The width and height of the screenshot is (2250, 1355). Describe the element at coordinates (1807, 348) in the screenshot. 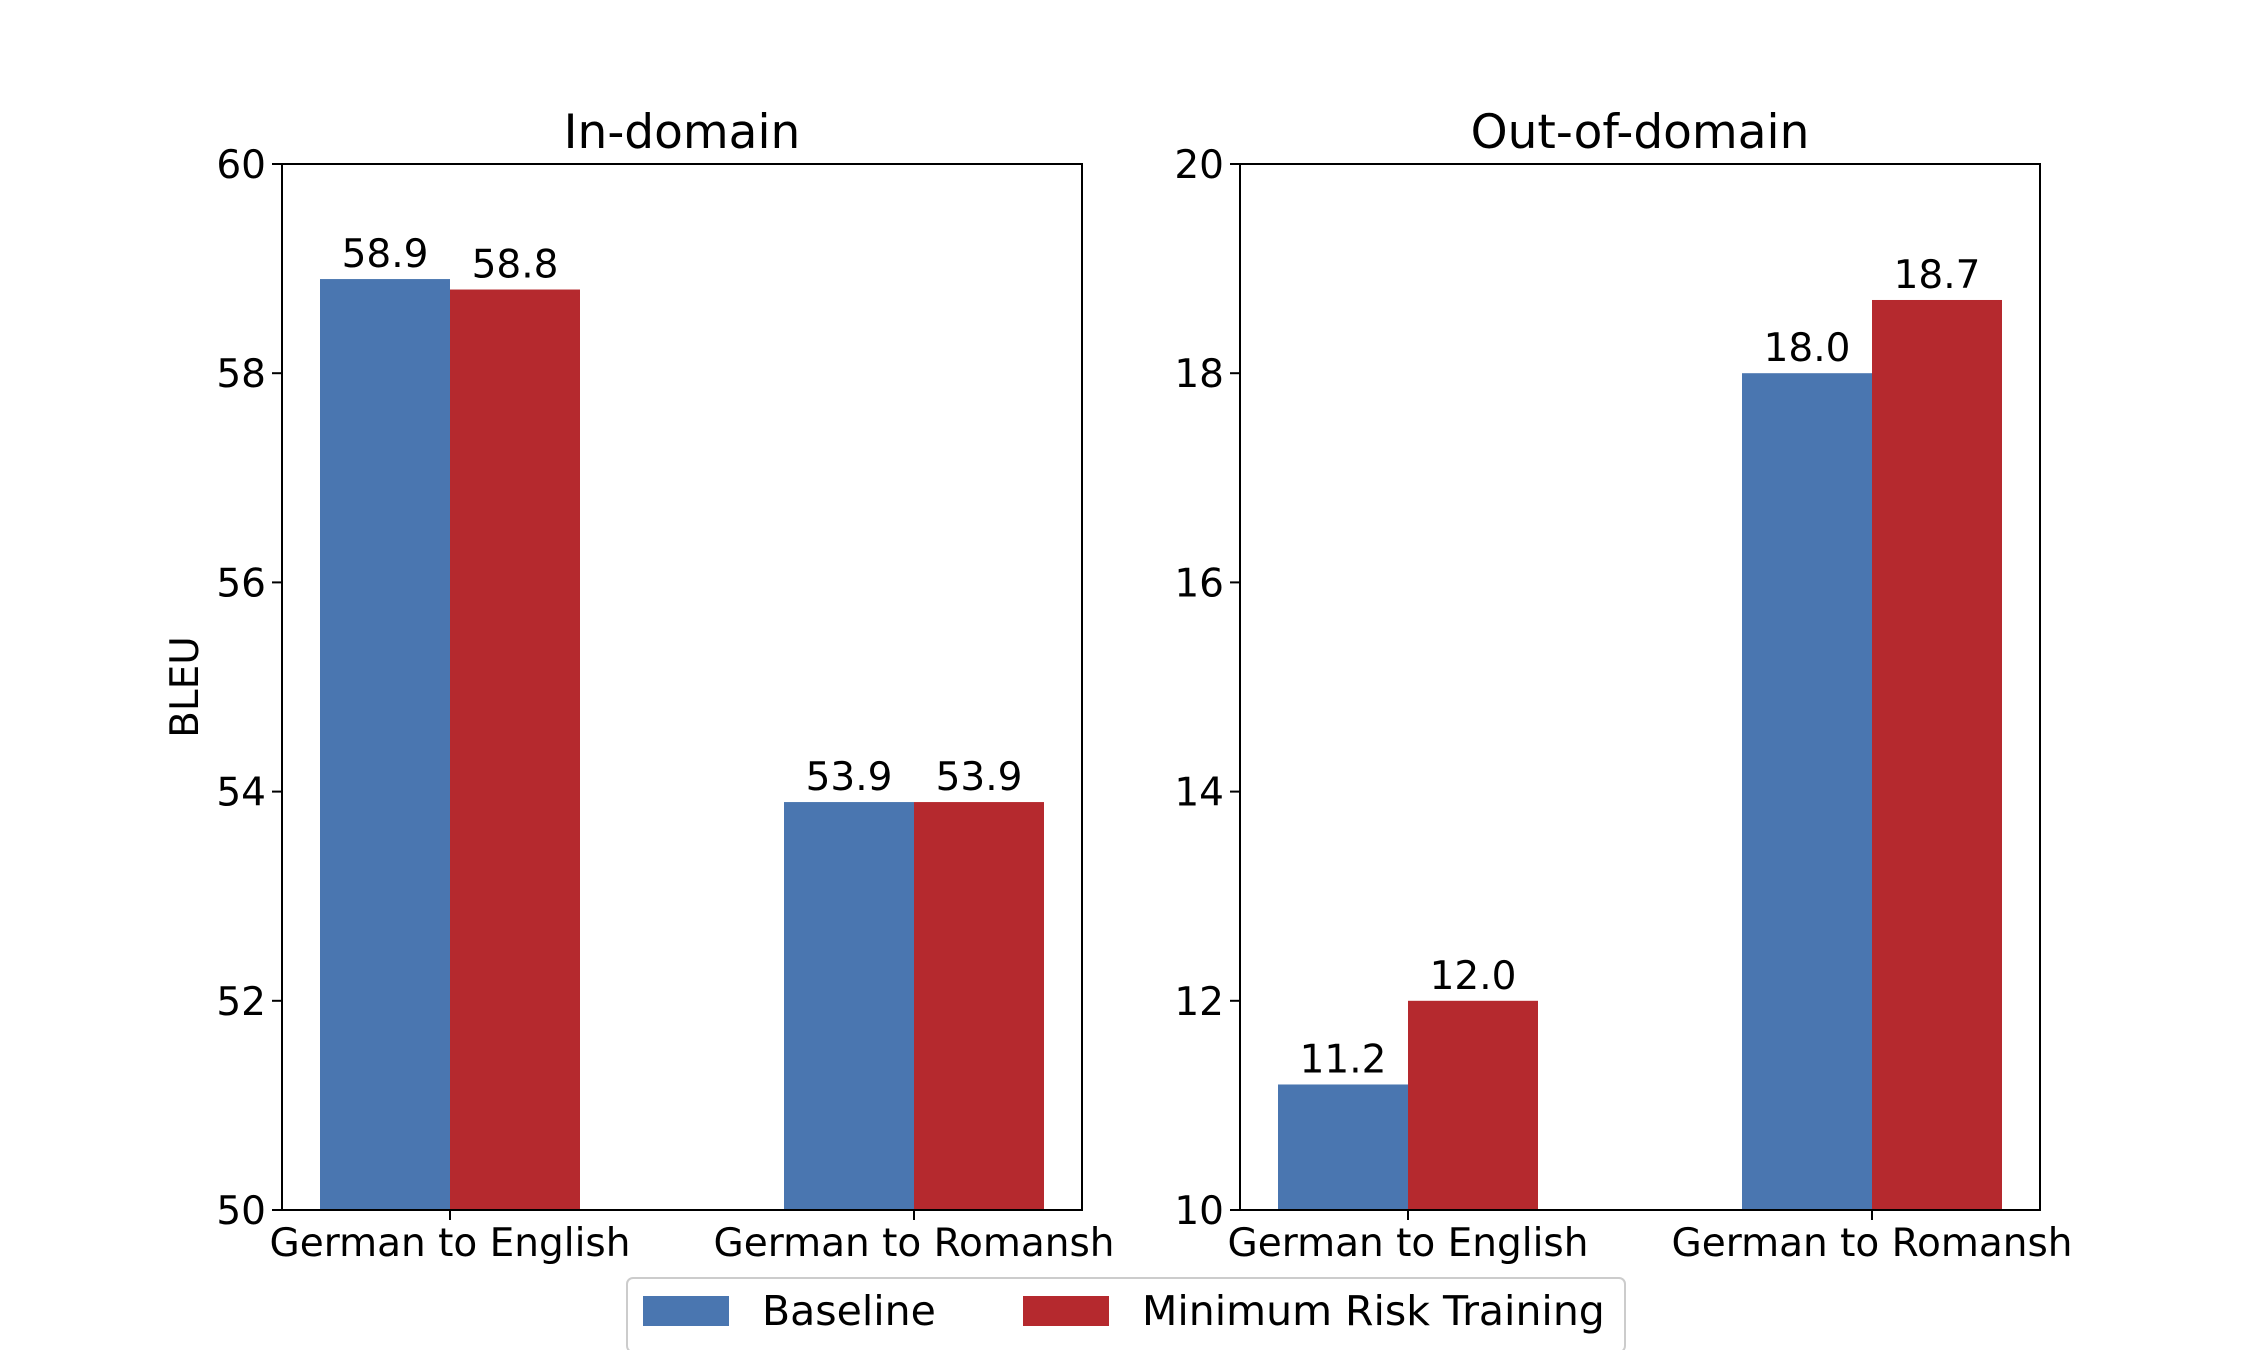

I see `data-label: 18.0` at that location.